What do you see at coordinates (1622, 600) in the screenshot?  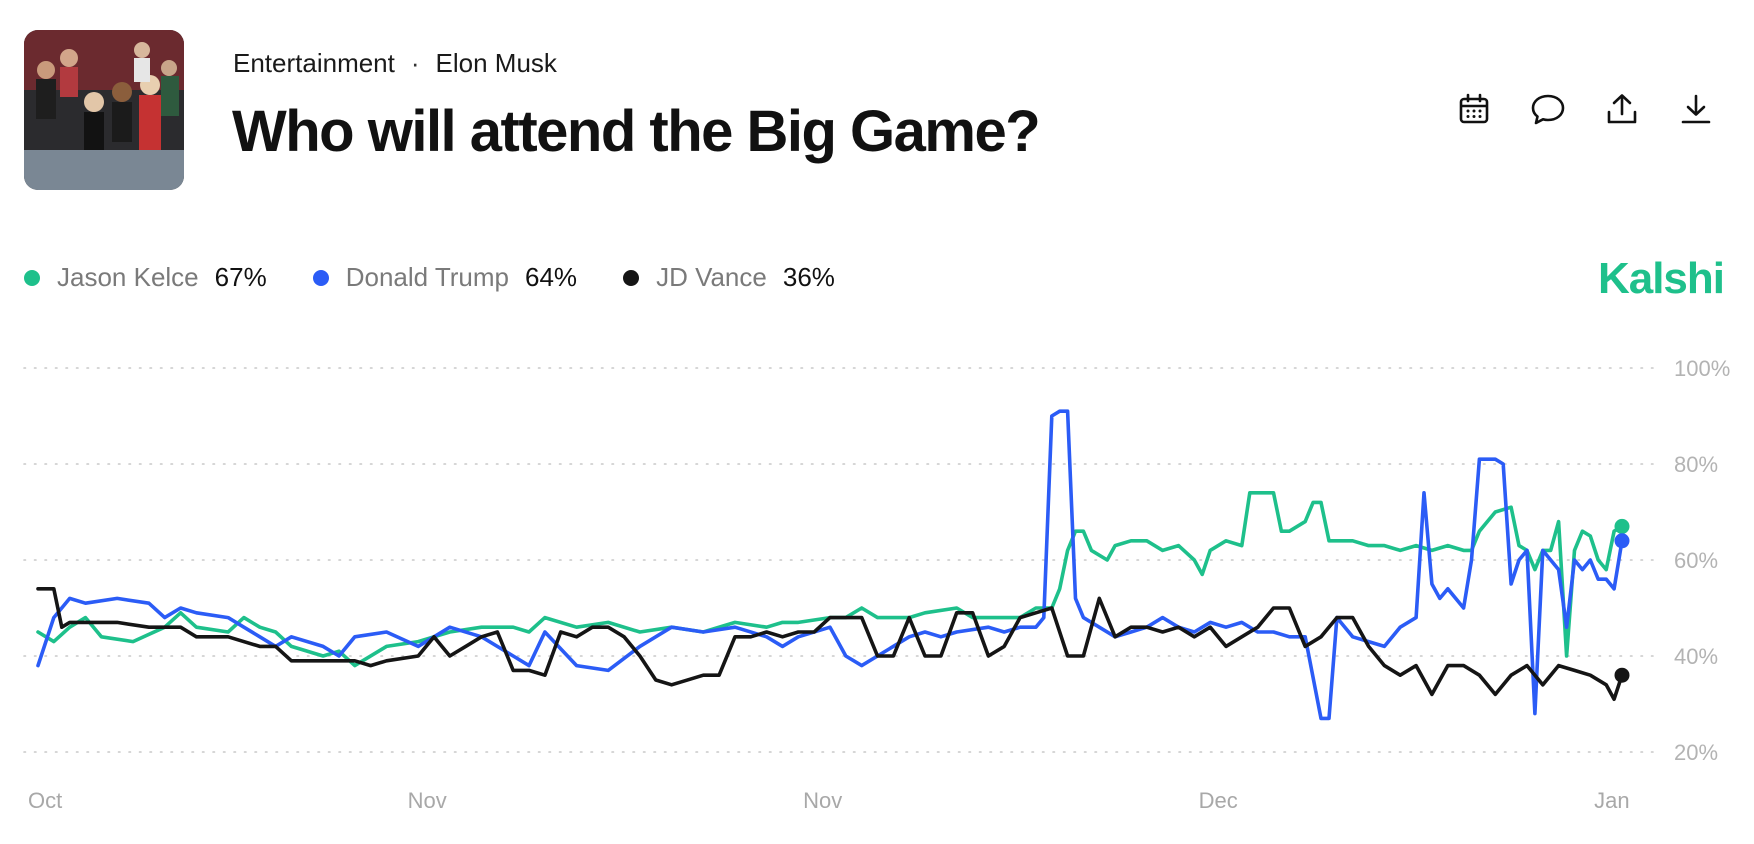 I see `series-end-dots` at bounding box center [1622, 600].